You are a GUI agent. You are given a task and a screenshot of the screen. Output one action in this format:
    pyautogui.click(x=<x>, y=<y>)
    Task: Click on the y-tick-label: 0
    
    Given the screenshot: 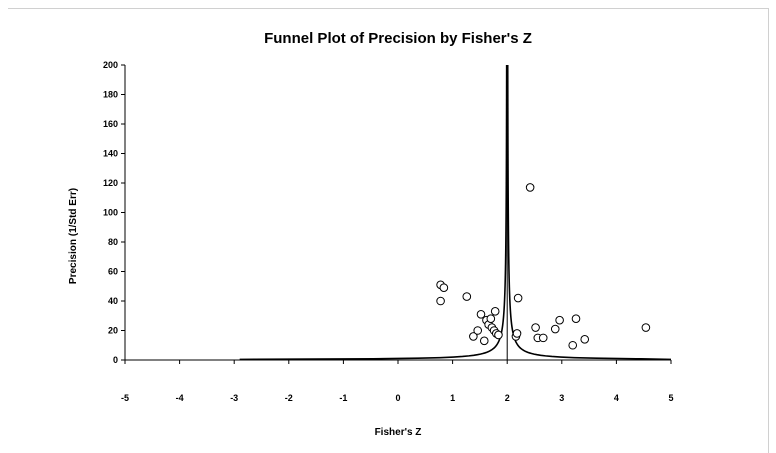 What is the action you would take?
    pyautogui.click(x=115, y=360)
    